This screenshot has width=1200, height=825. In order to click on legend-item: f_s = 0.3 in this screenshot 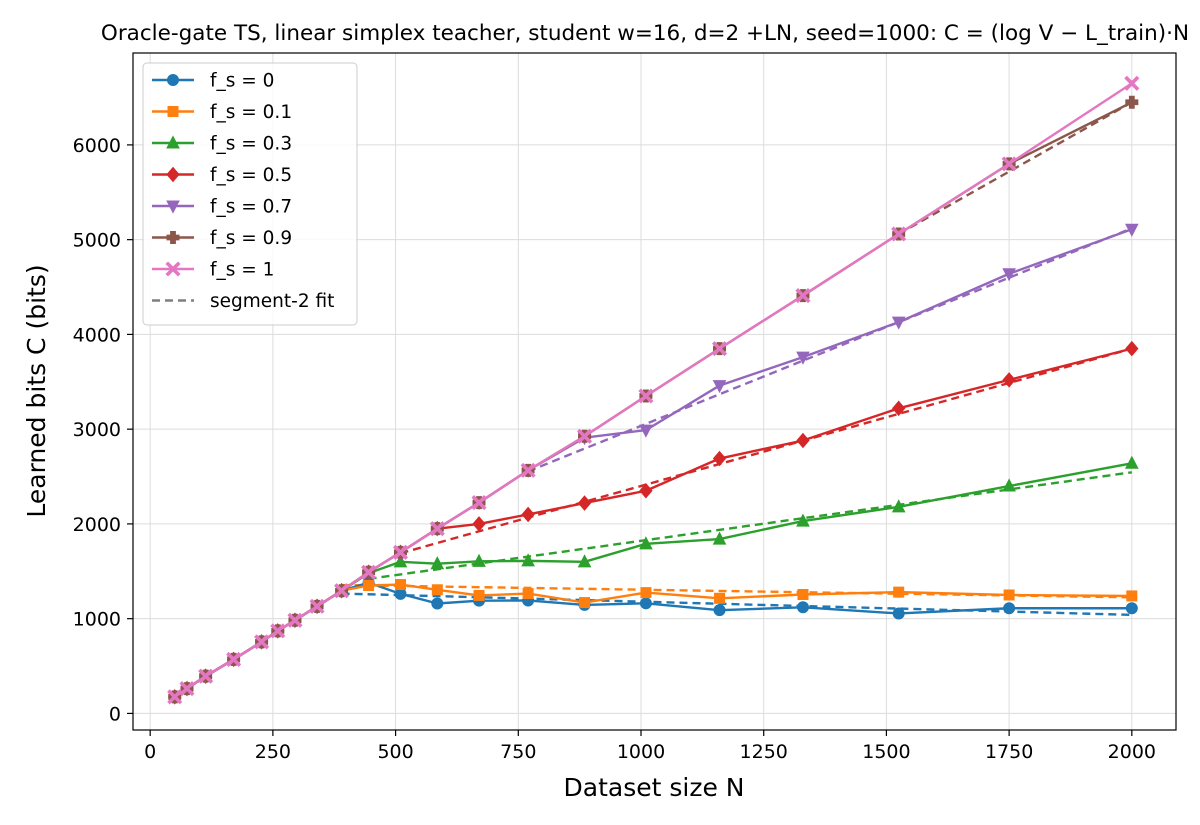, I will do `click(222, 144)`.